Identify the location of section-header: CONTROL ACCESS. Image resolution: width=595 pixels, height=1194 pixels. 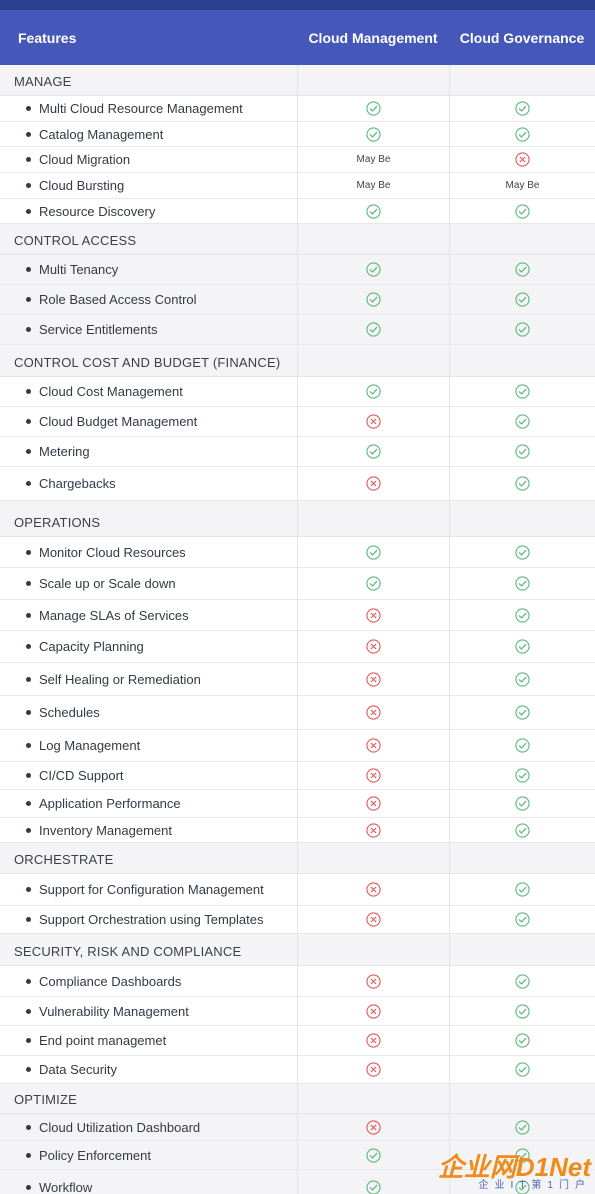
(297, 239).